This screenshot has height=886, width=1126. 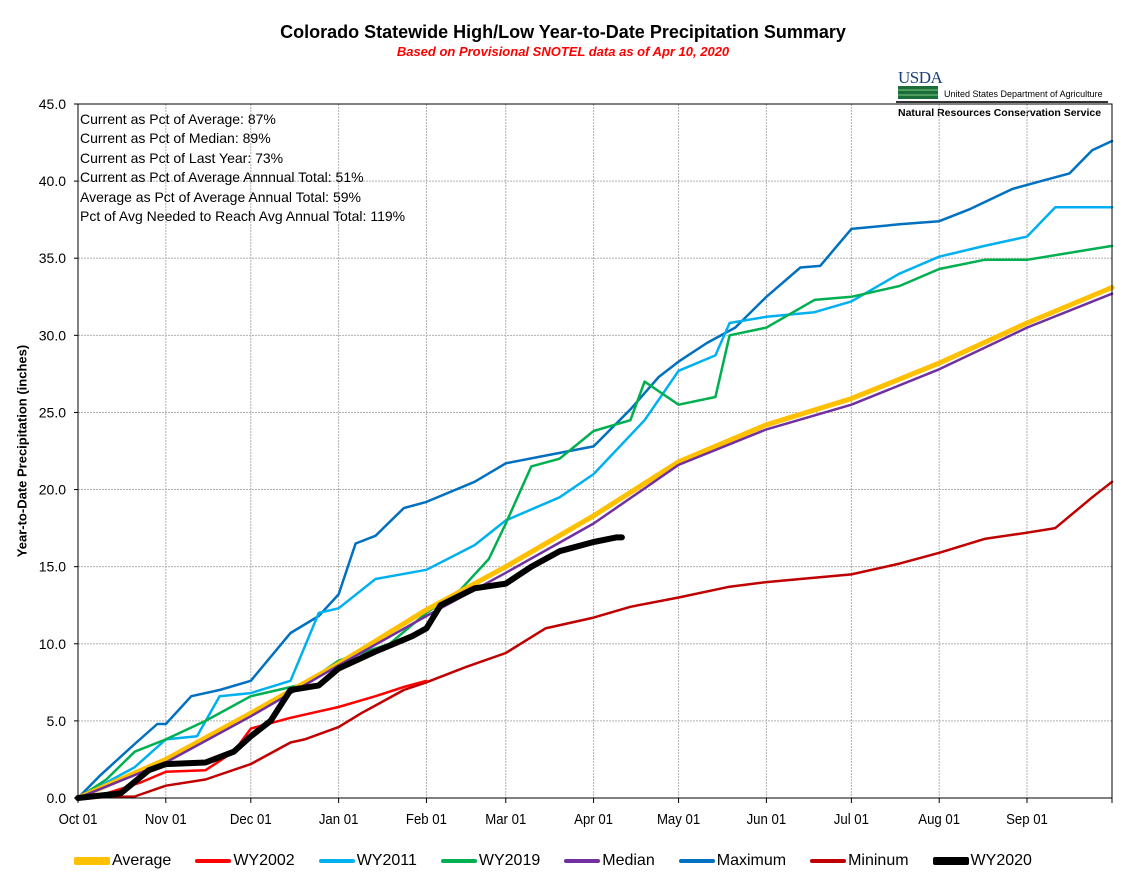 I want to click on legend-label: WY2002, so click(x=264, y=860).